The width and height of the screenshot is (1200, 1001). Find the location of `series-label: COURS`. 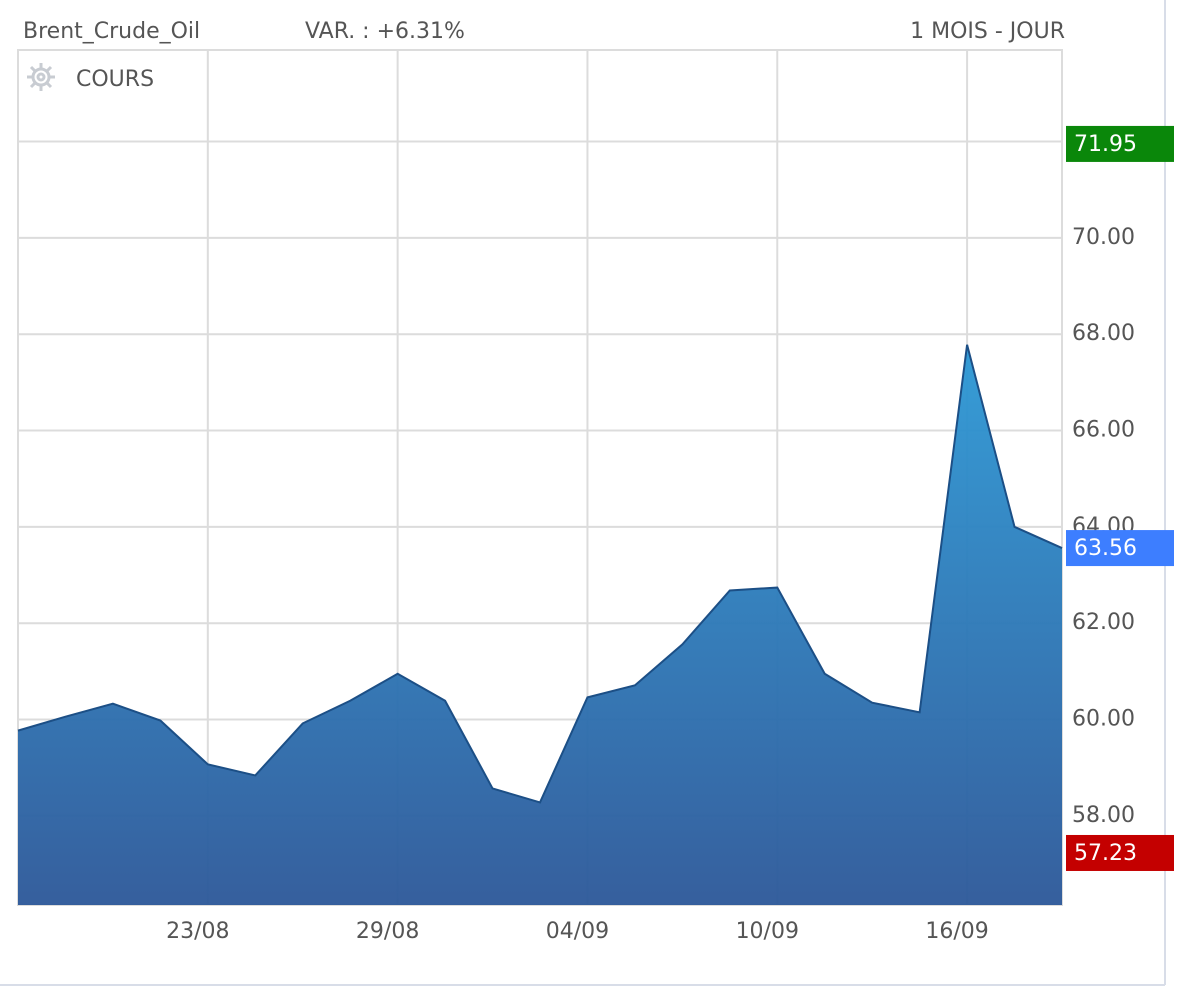

series-label: COURS is located at coordinates (115, 79).